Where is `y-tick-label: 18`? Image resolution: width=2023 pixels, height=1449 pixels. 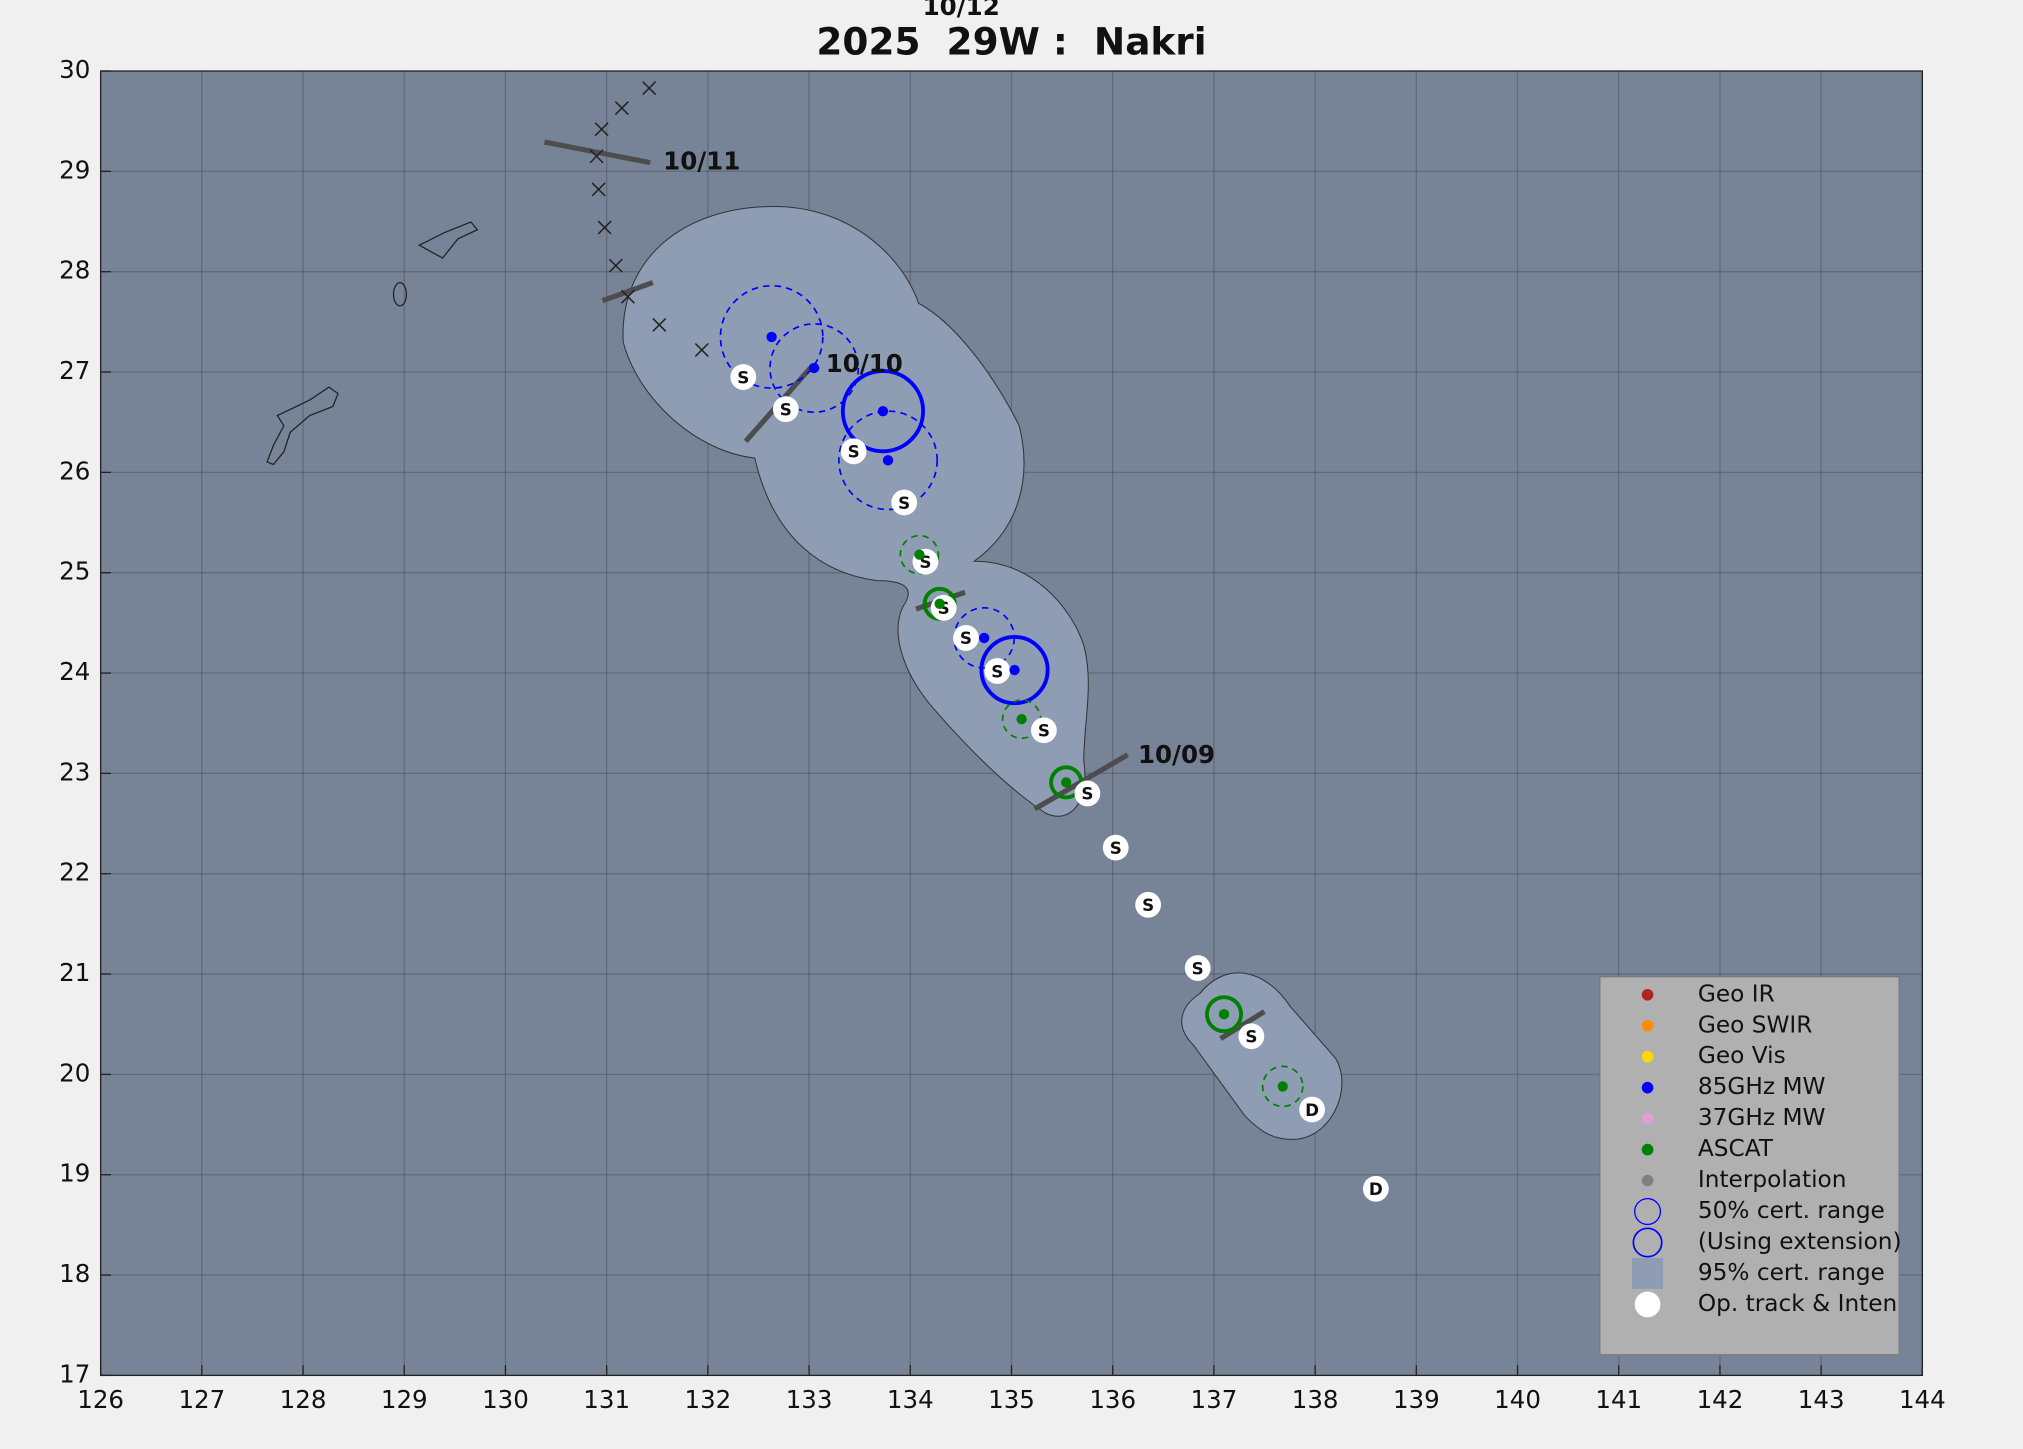
y-tick-label: 18 is located at coordinates (74, 1273).